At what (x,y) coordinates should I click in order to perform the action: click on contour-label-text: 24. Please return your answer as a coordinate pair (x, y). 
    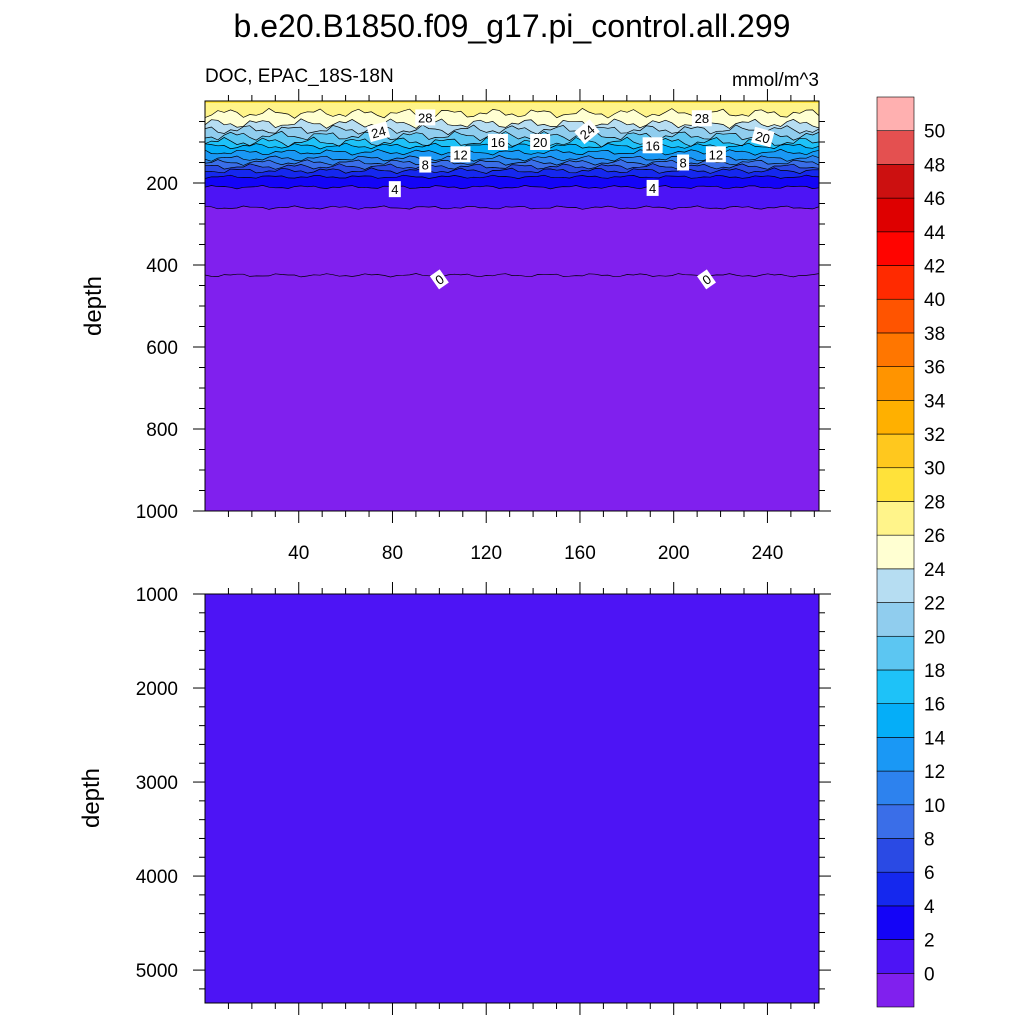
    Looking at the image, I should click on (379, 132).